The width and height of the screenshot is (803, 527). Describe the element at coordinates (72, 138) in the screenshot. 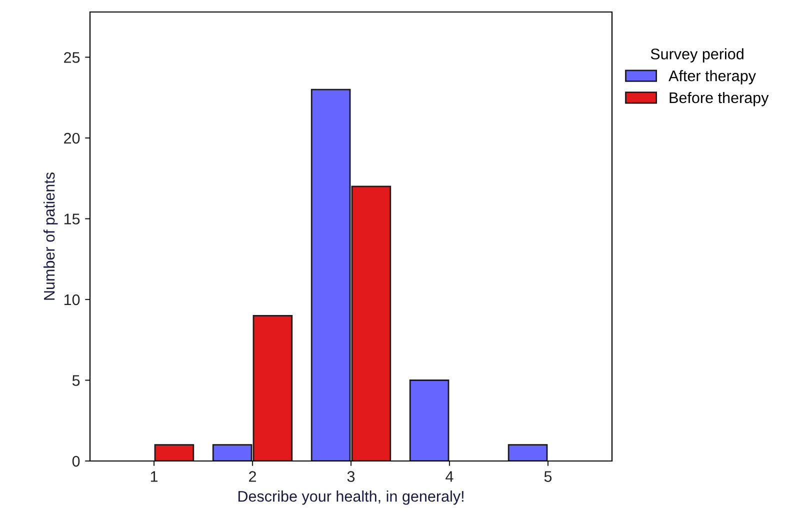

I see `y-tick-label: 20` at that location.